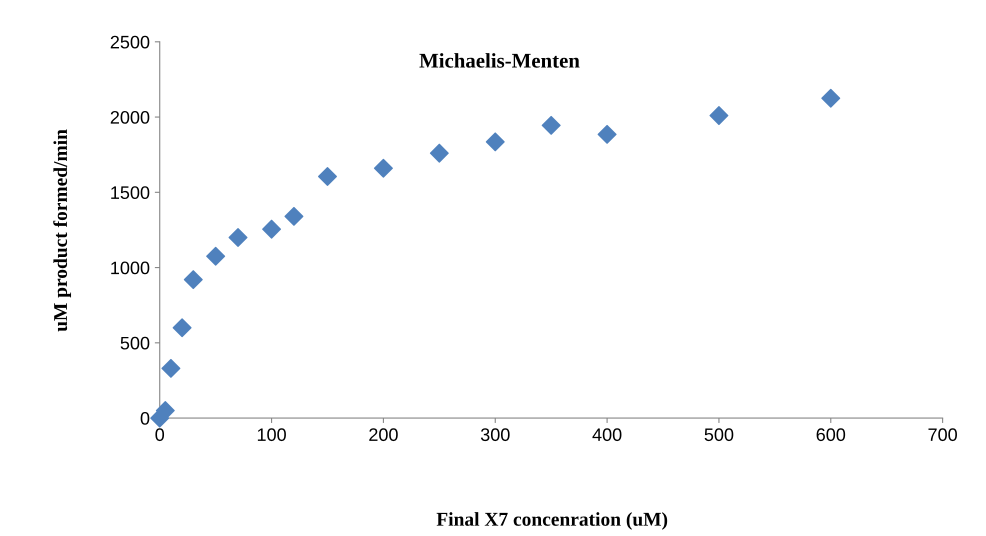  What do you see at coordinates (831, 435) in the screenshot?
I see `x-tick-label: 600` at bounding box center [831, 435].